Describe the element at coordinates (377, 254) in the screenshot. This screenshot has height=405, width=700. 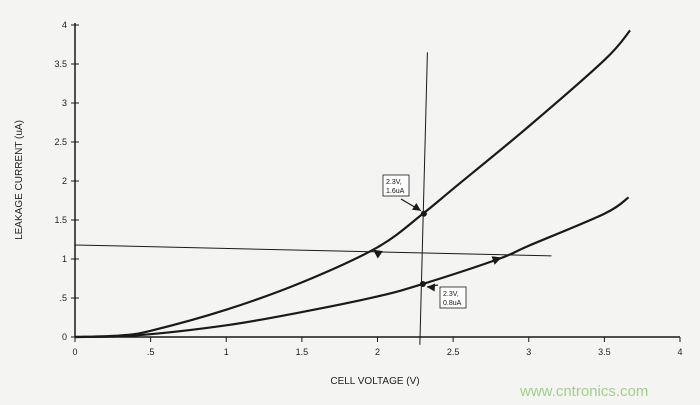
I see `arrowhead-upper-curve` at that location.